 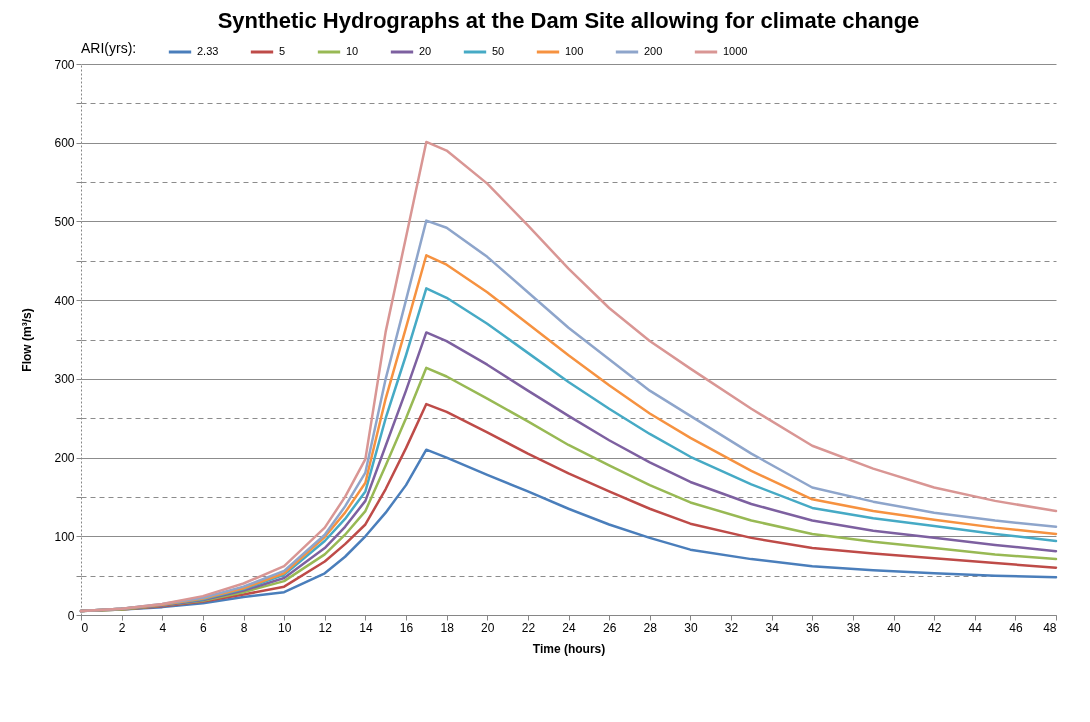 I want to click on x-axis-title: Time (hours), so click(x=569, y=648).